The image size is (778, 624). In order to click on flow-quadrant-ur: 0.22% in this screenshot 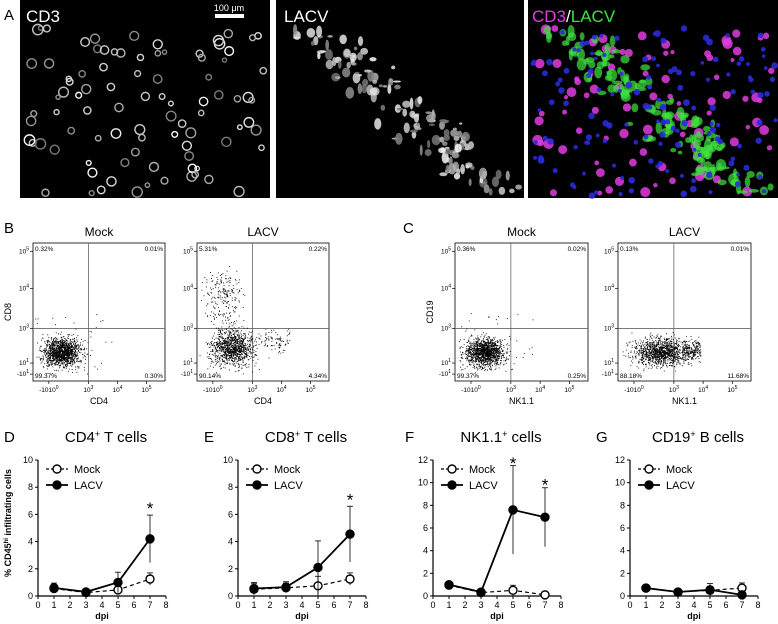, I will do `click(318, 249)`.